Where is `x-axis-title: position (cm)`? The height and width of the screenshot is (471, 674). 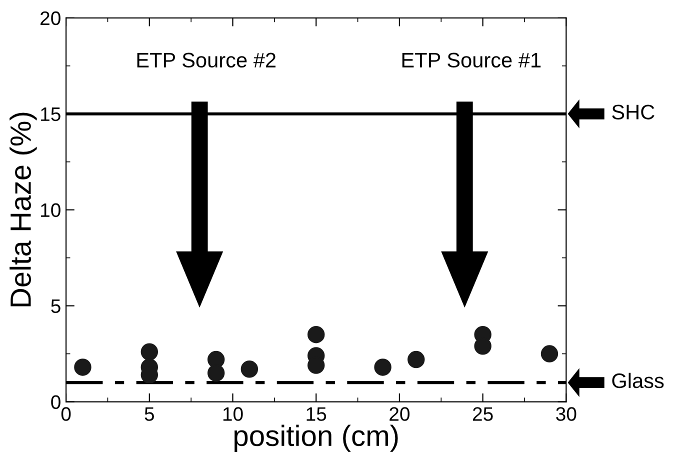 x-axis-title: position (cm) is located at coordinates (316, 438).